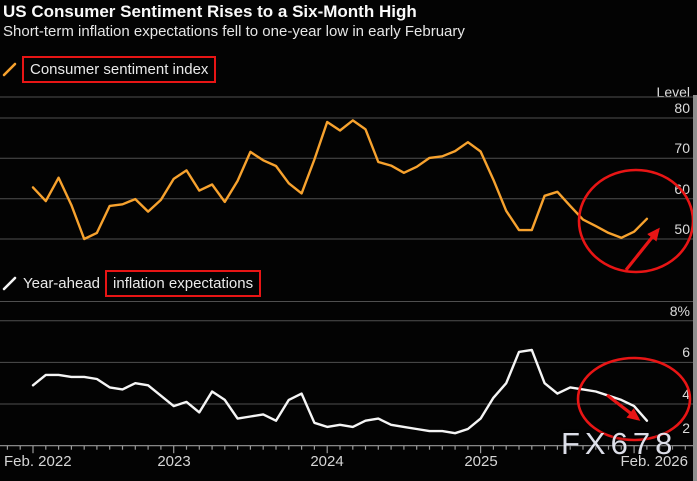 The height and width of the screenshot is (481, 697). What do you see at coordinates (481, 461) in the screenshot?
I see `x-tick-2025: 2025` at bounding box center [481, 461].